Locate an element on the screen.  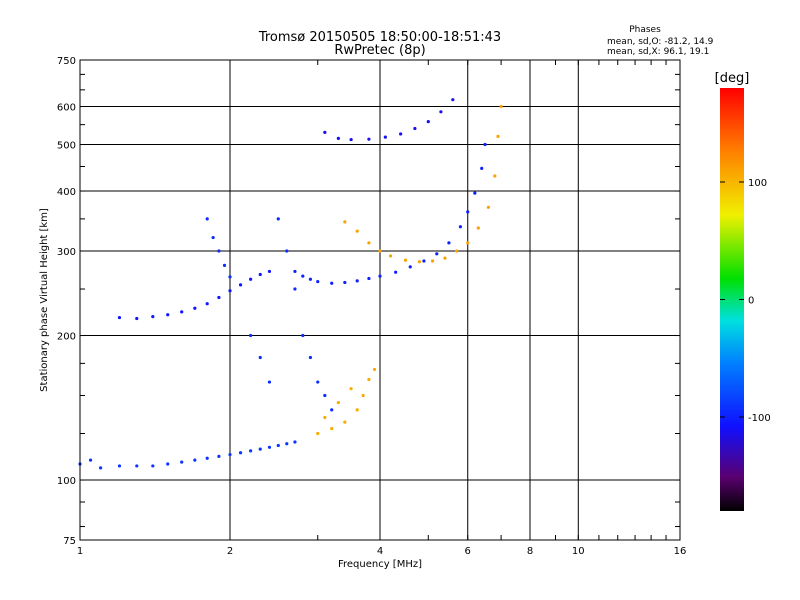
y-tick-label: 100 is located at coordinates (66, 481).